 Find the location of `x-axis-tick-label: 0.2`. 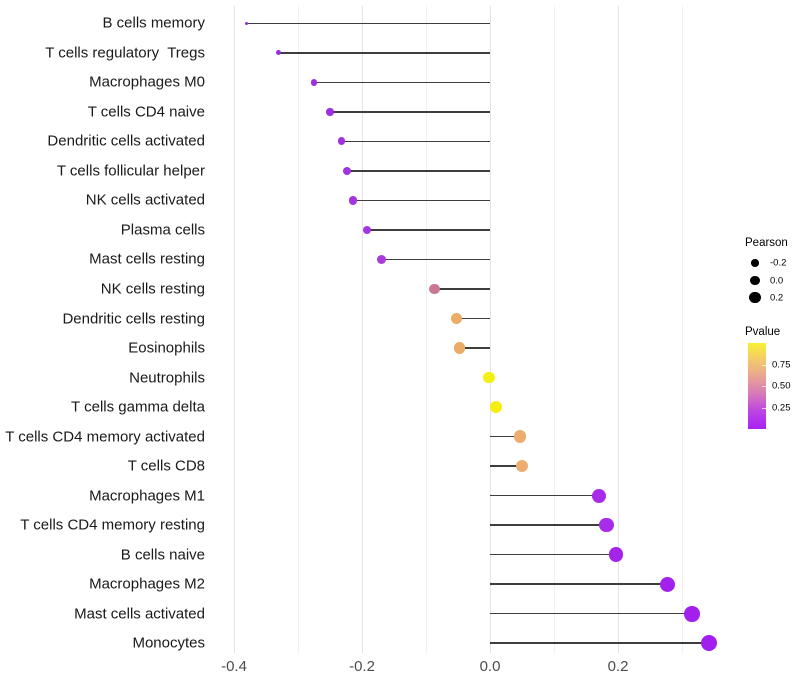

x-axis-tick-label: 0.2 is located at coordinates (618, 666).